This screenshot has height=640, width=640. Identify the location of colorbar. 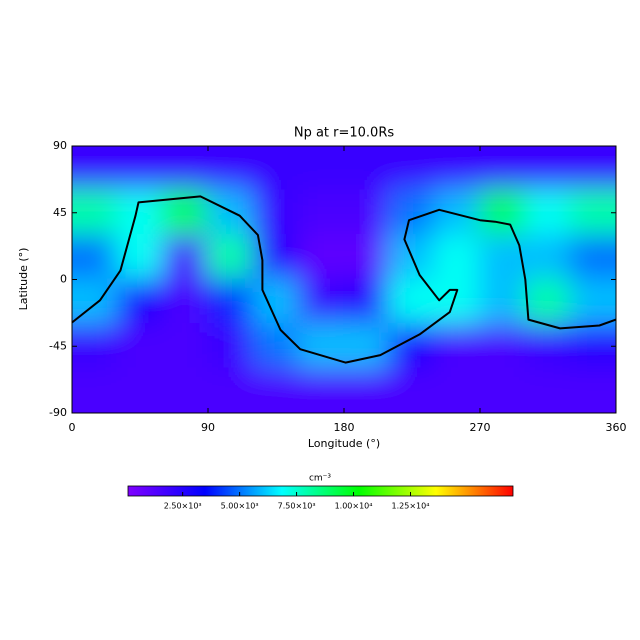
(320, 491).